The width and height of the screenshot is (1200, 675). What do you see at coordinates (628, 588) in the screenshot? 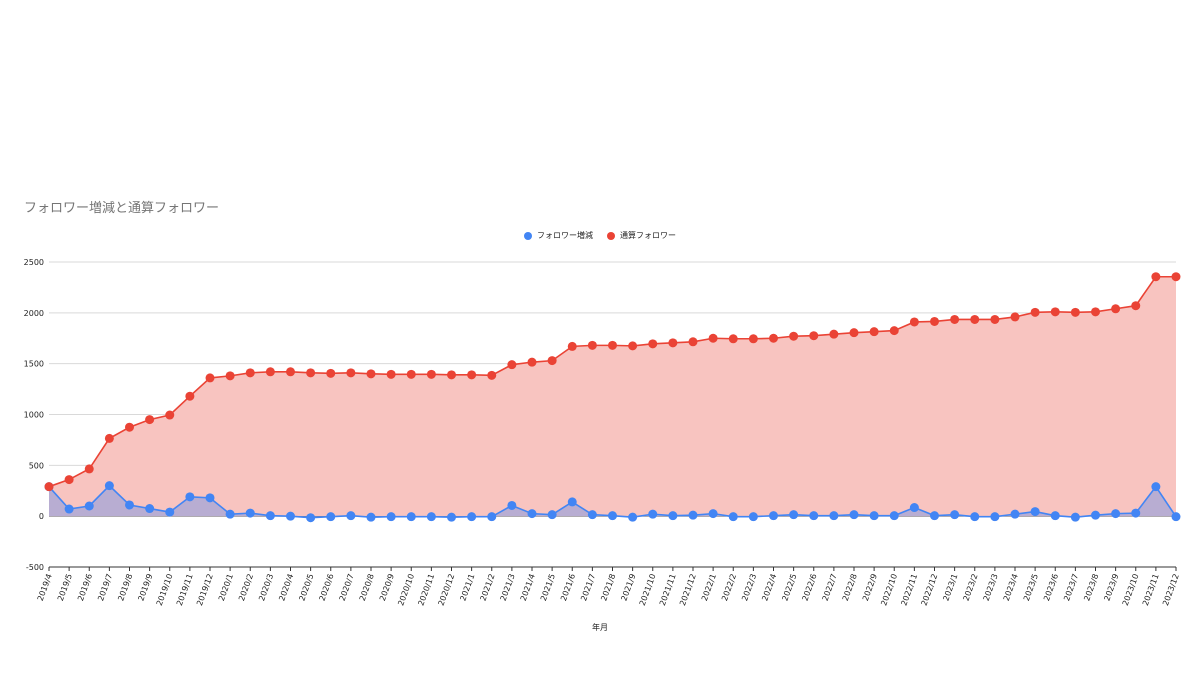
I see `x-tick-label: 2021/9` at bounding box center [628, 588].